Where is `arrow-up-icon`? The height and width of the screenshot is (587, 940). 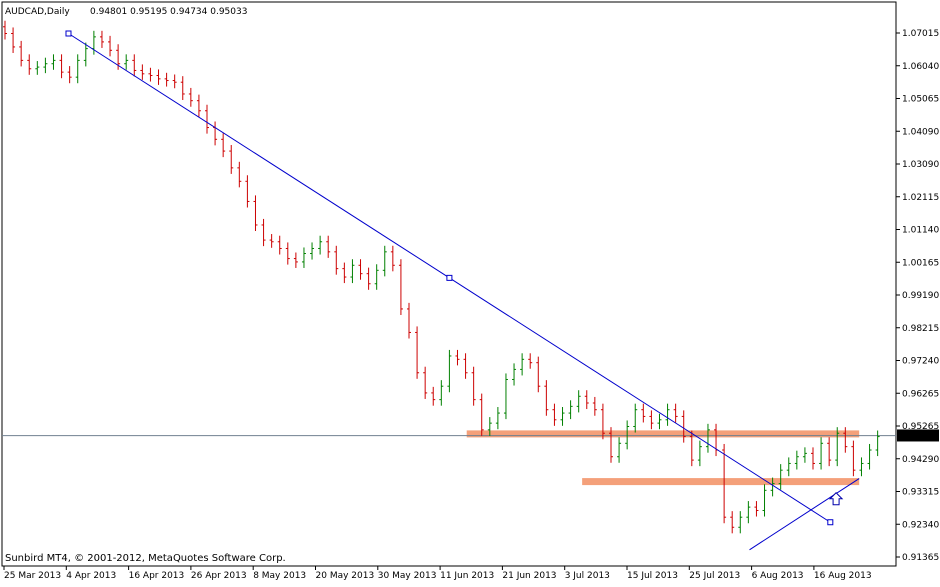
arrow-up-icon is located at coordinates (836, 499).